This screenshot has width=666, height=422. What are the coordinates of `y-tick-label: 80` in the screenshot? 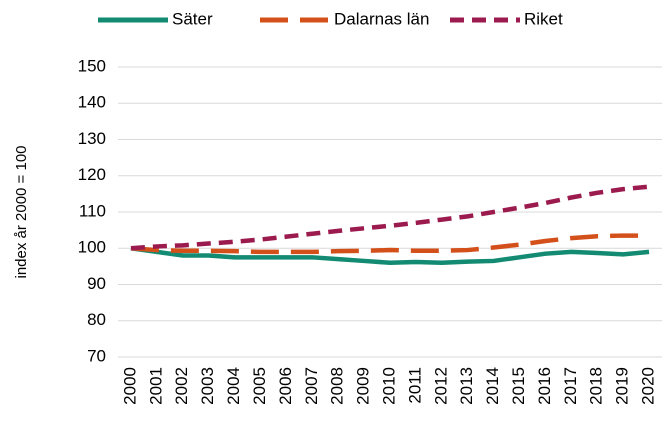 It's located at (96, 319).